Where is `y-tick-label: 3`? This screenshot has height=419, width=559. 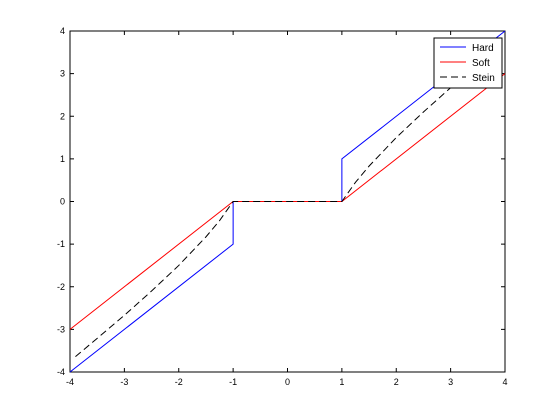 y-tick-label: 3 is located at coordinates (62, 74).